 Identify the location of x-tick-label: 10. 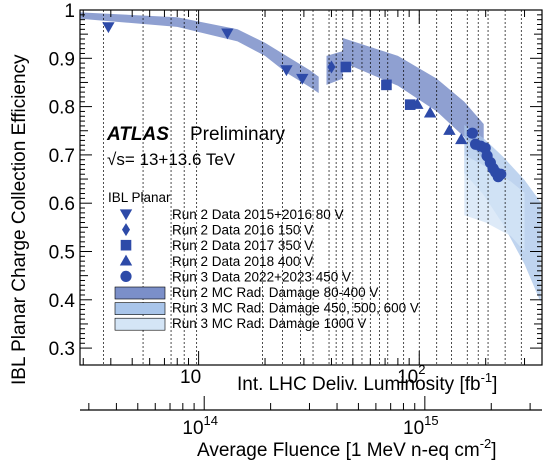
(190, 377).